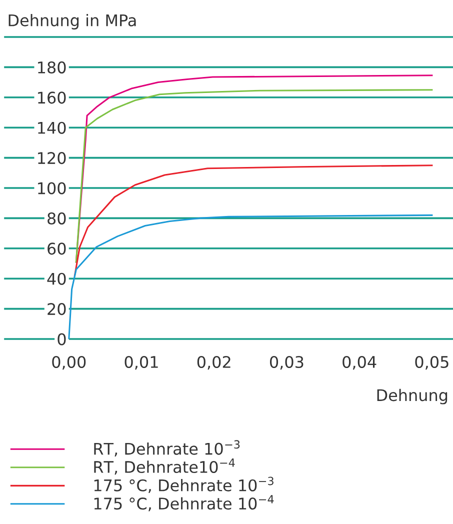 Image resolution: width=453 pixels, height=524 pixels. What do you see at coordinates (52, 128) in the screenshot?
I see `y-tick-label: 140` at bounding box center [52, 128].